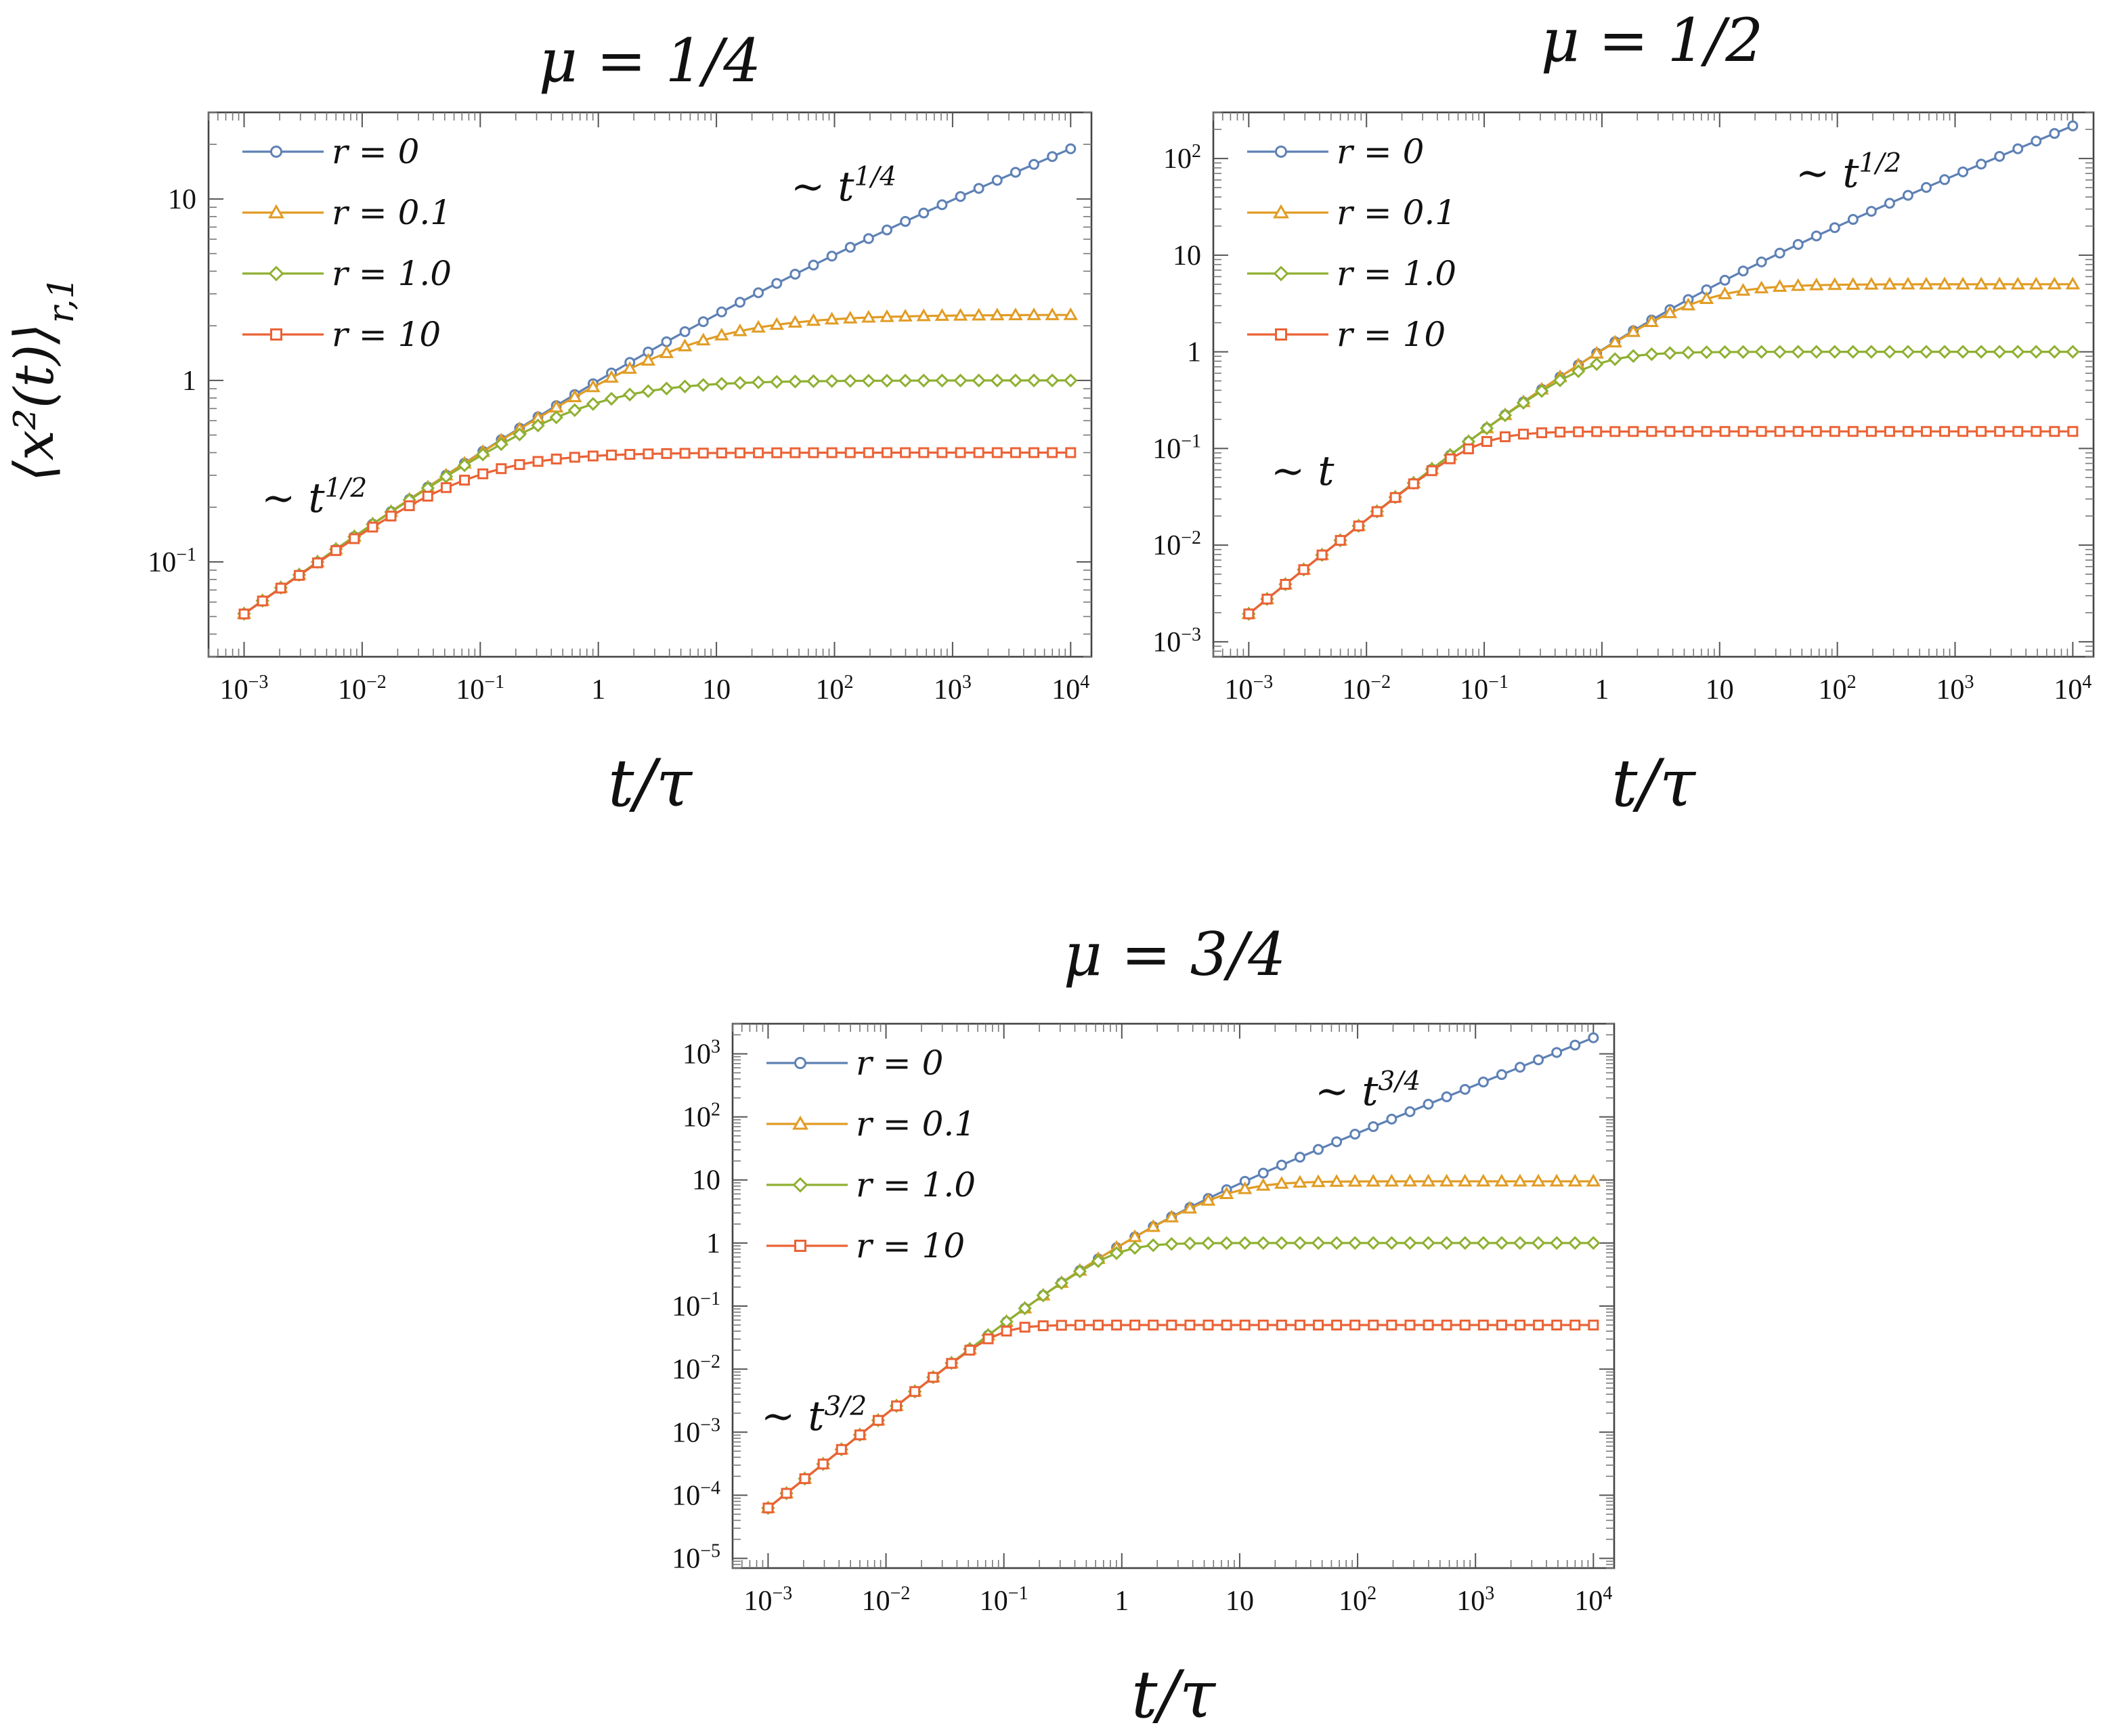  What do you see at coordinates (1121, 1601) in the screenshot?
I see `x-tick-label: 1` at bounding box center [1121, 1601].